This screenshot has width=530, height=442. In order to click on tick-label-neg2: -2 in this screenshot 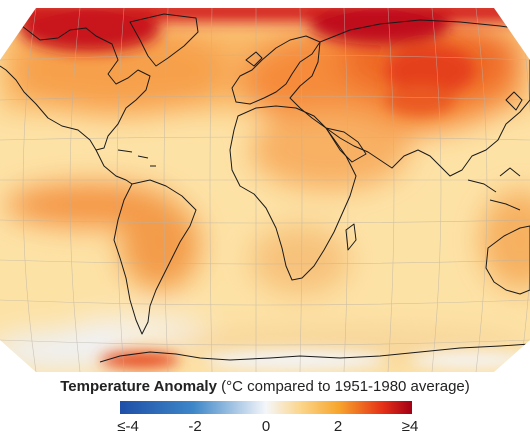, I will do `click(195, 426)`.